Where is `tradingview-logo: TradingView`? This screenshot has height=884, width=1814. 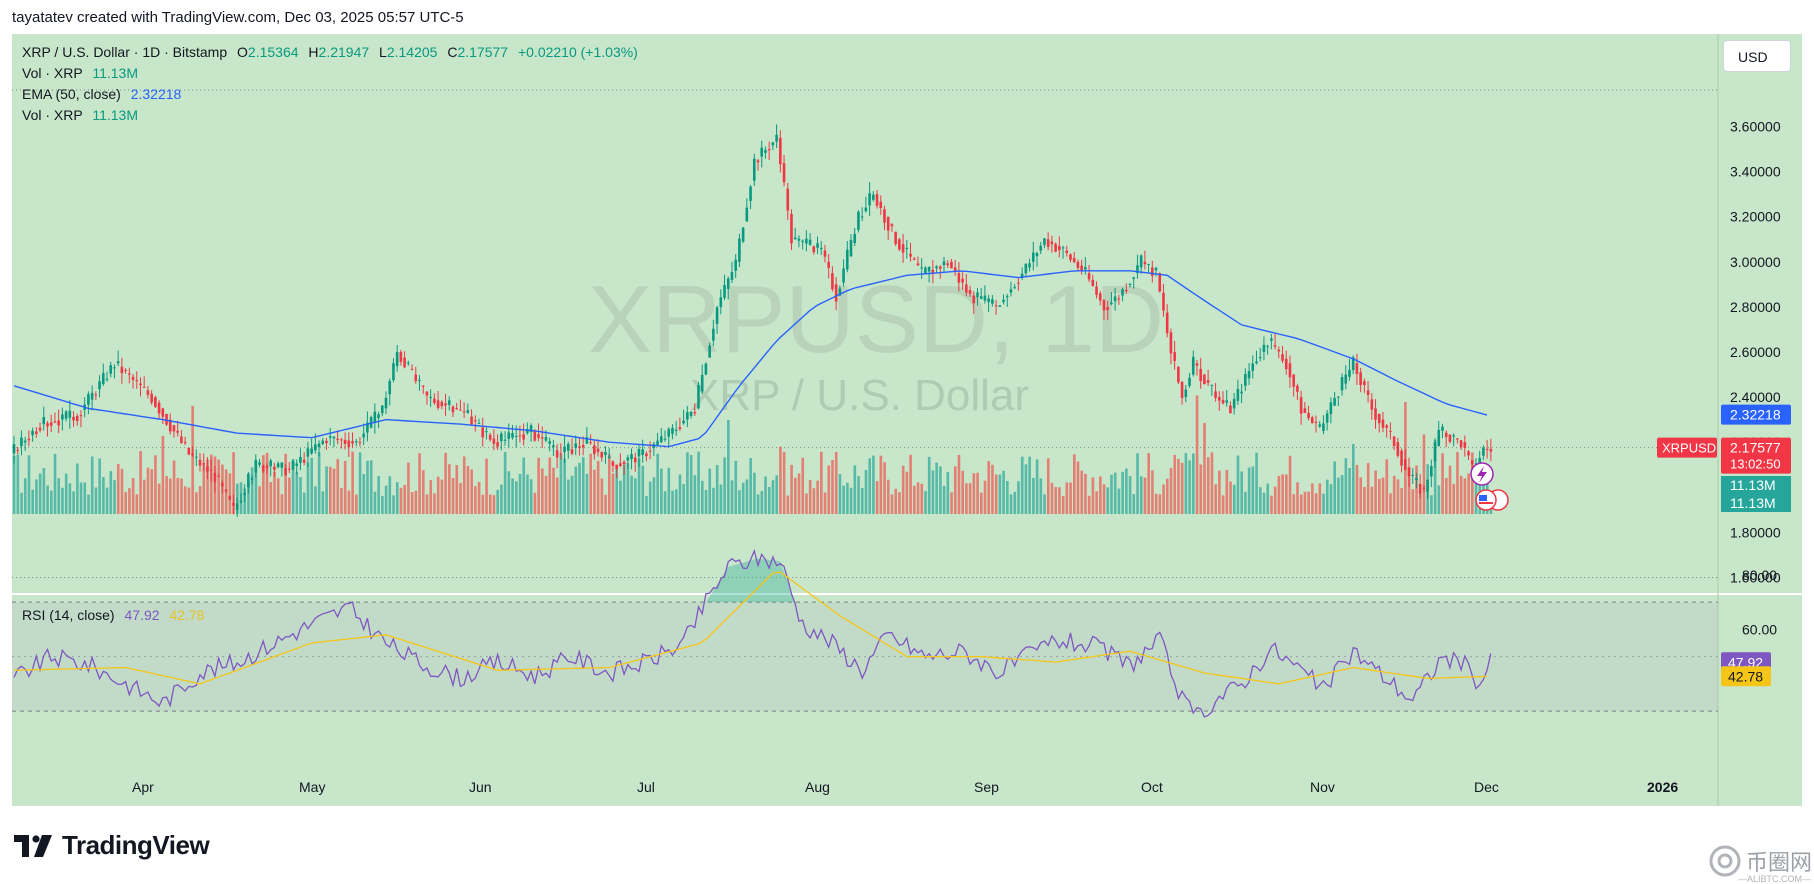 tradingview-logo: TradingView is located at coordinates (112, 845).